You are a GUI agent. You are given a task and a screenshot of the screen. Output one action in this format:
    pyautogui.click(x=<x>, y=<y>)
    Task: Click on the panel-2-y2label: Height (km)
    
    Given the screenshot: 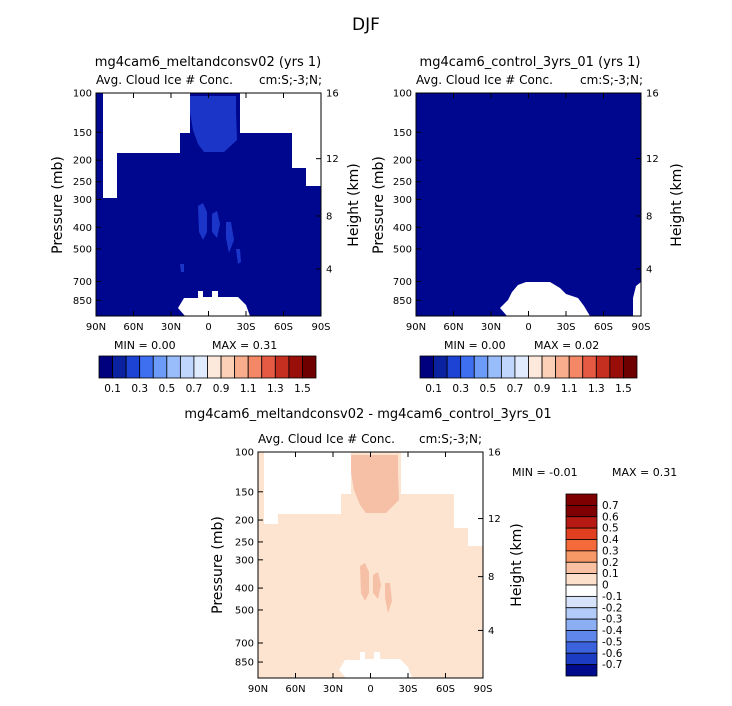 What is the action you would take?
    pyautogui.click(x=677, y=204)
    